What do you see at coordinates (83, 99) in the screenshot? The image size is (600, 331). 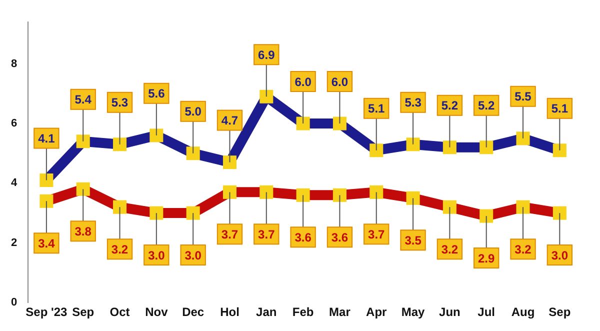 I see `data-label: 5.4` at bounding box center [83, 99].